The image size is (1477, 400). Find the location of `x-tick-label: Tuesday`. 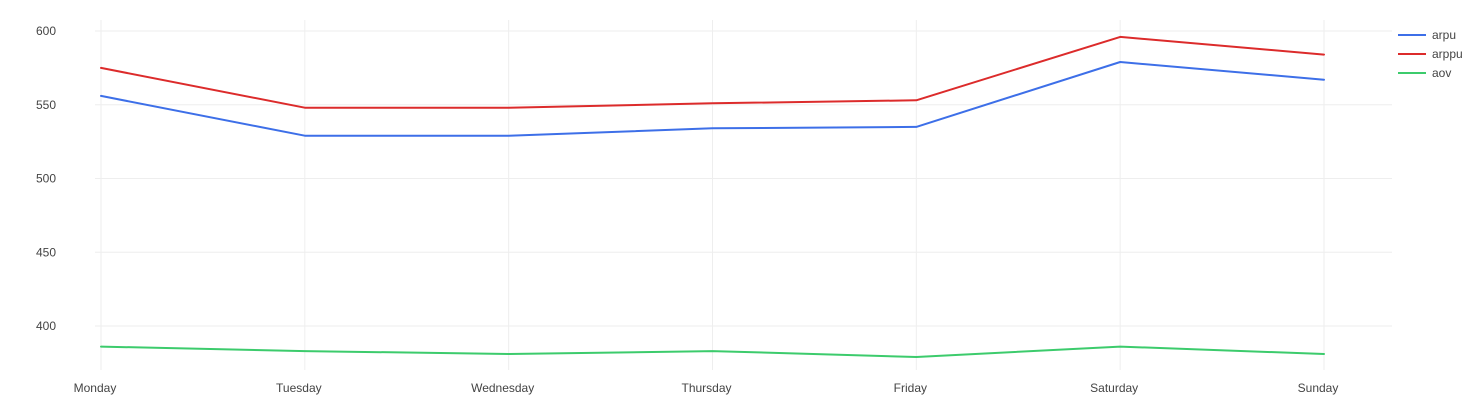

x-tick-label: Tuesday is located at coordinates (299, 388).